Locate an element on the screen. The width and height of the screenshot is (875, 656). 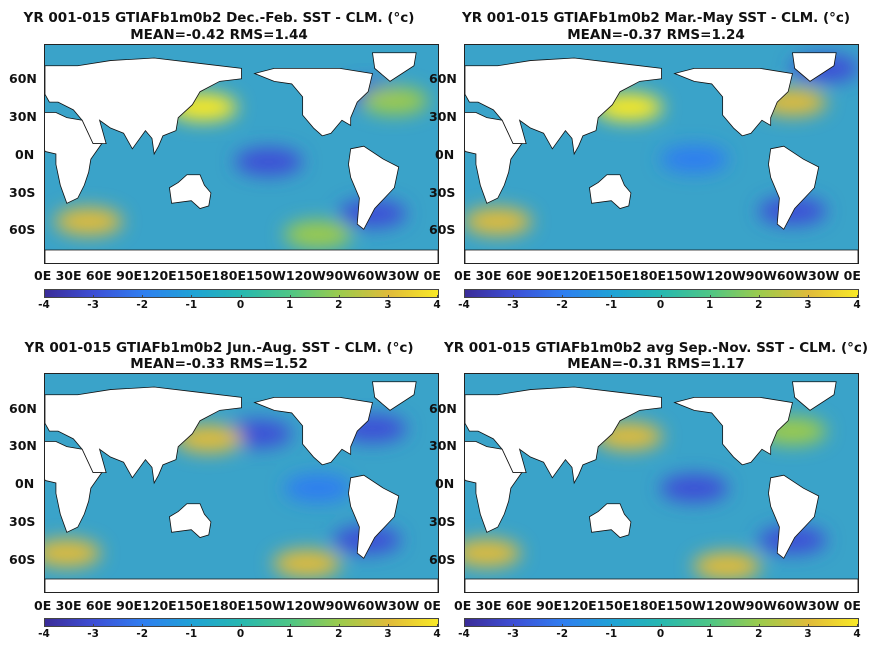
panel-stats: MEAN=-0.31 RMS=1.17 is located at coordinates (656, 364).